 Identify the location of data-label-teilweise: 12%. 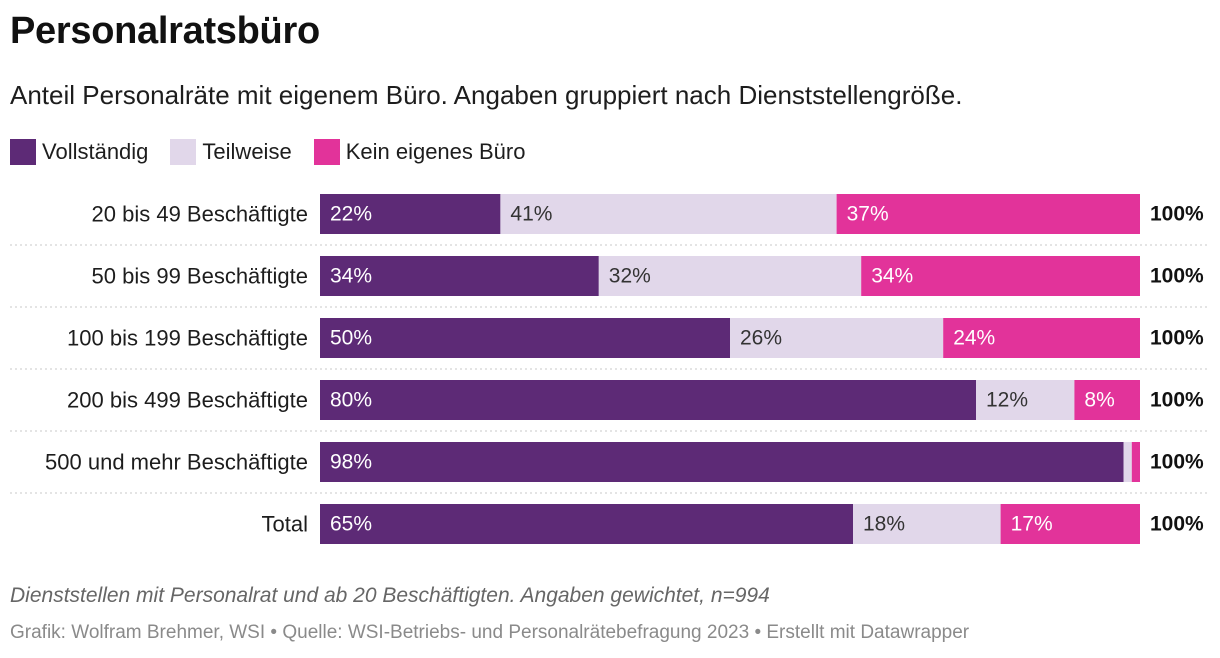
(1007, 400).